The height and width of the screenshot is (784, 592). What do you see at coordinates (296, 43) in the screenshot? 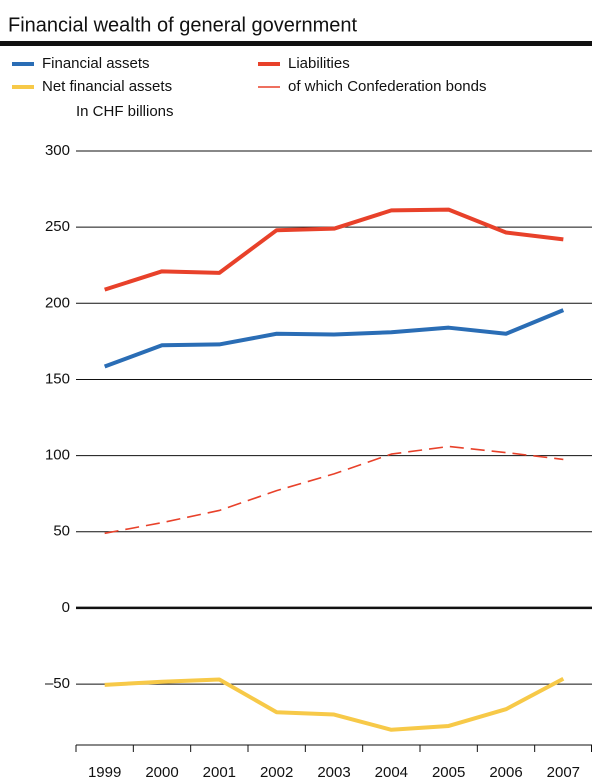
I see `title-rule` at bounding box center [296, 43].